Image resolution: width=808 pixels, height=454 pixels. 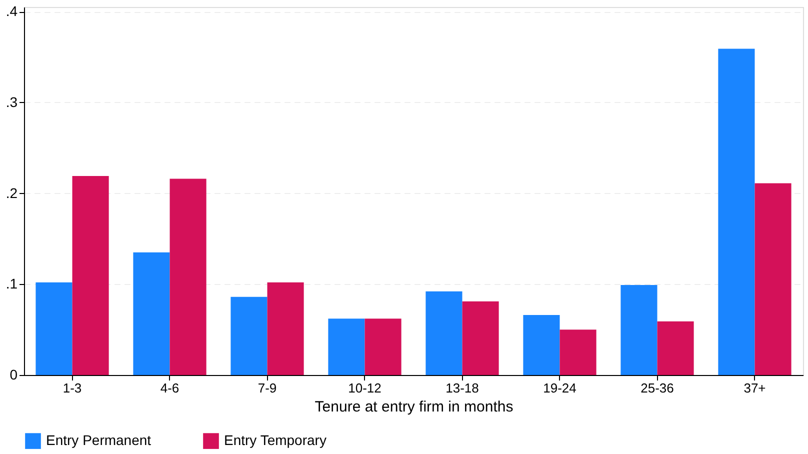 I want to click on x-tick-label: 1-3, so click(x=72, y=388).